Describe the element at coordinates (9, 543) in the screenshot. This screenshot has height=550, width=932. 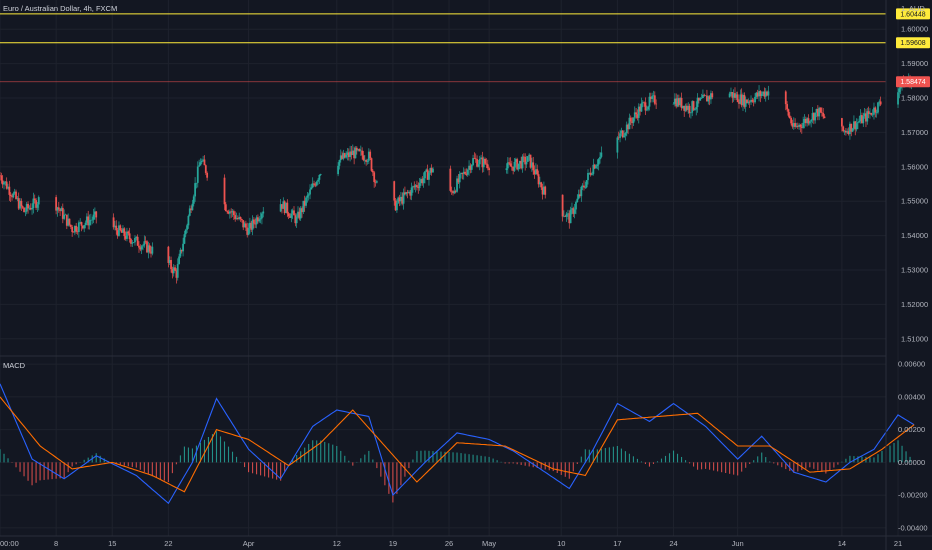
I see `time-tick-label: 00:00` at that location.